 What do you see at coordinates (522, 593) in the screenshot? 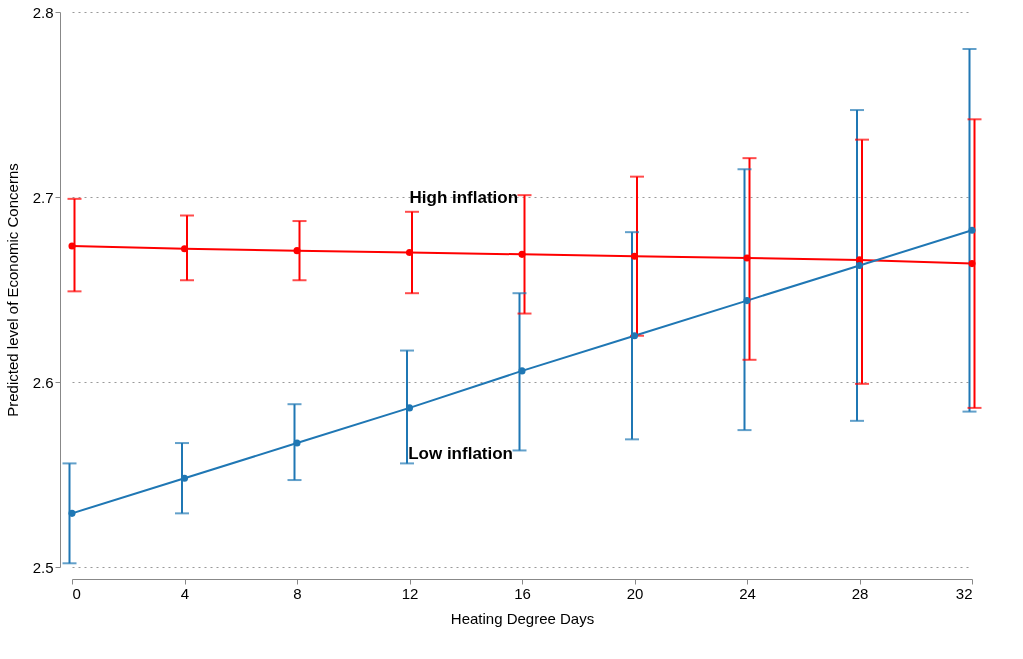
I see `x-tick-label: 16` at bounding box center [522, 593].